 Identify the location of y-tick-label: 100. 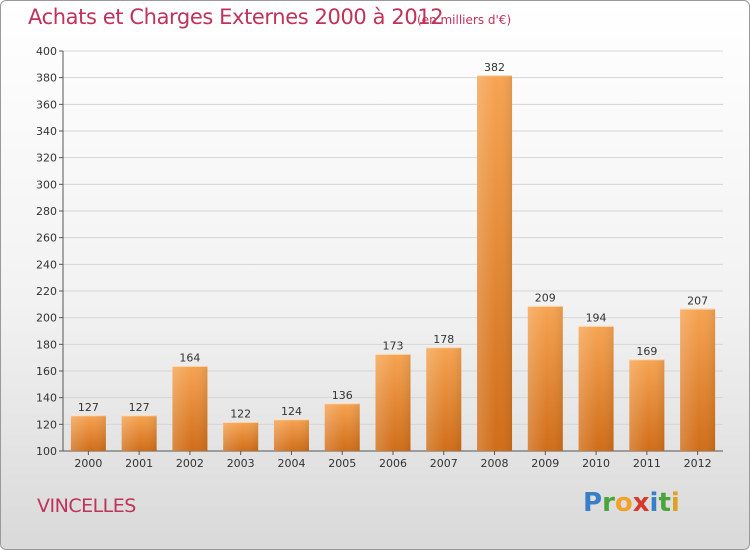
(46, 451).